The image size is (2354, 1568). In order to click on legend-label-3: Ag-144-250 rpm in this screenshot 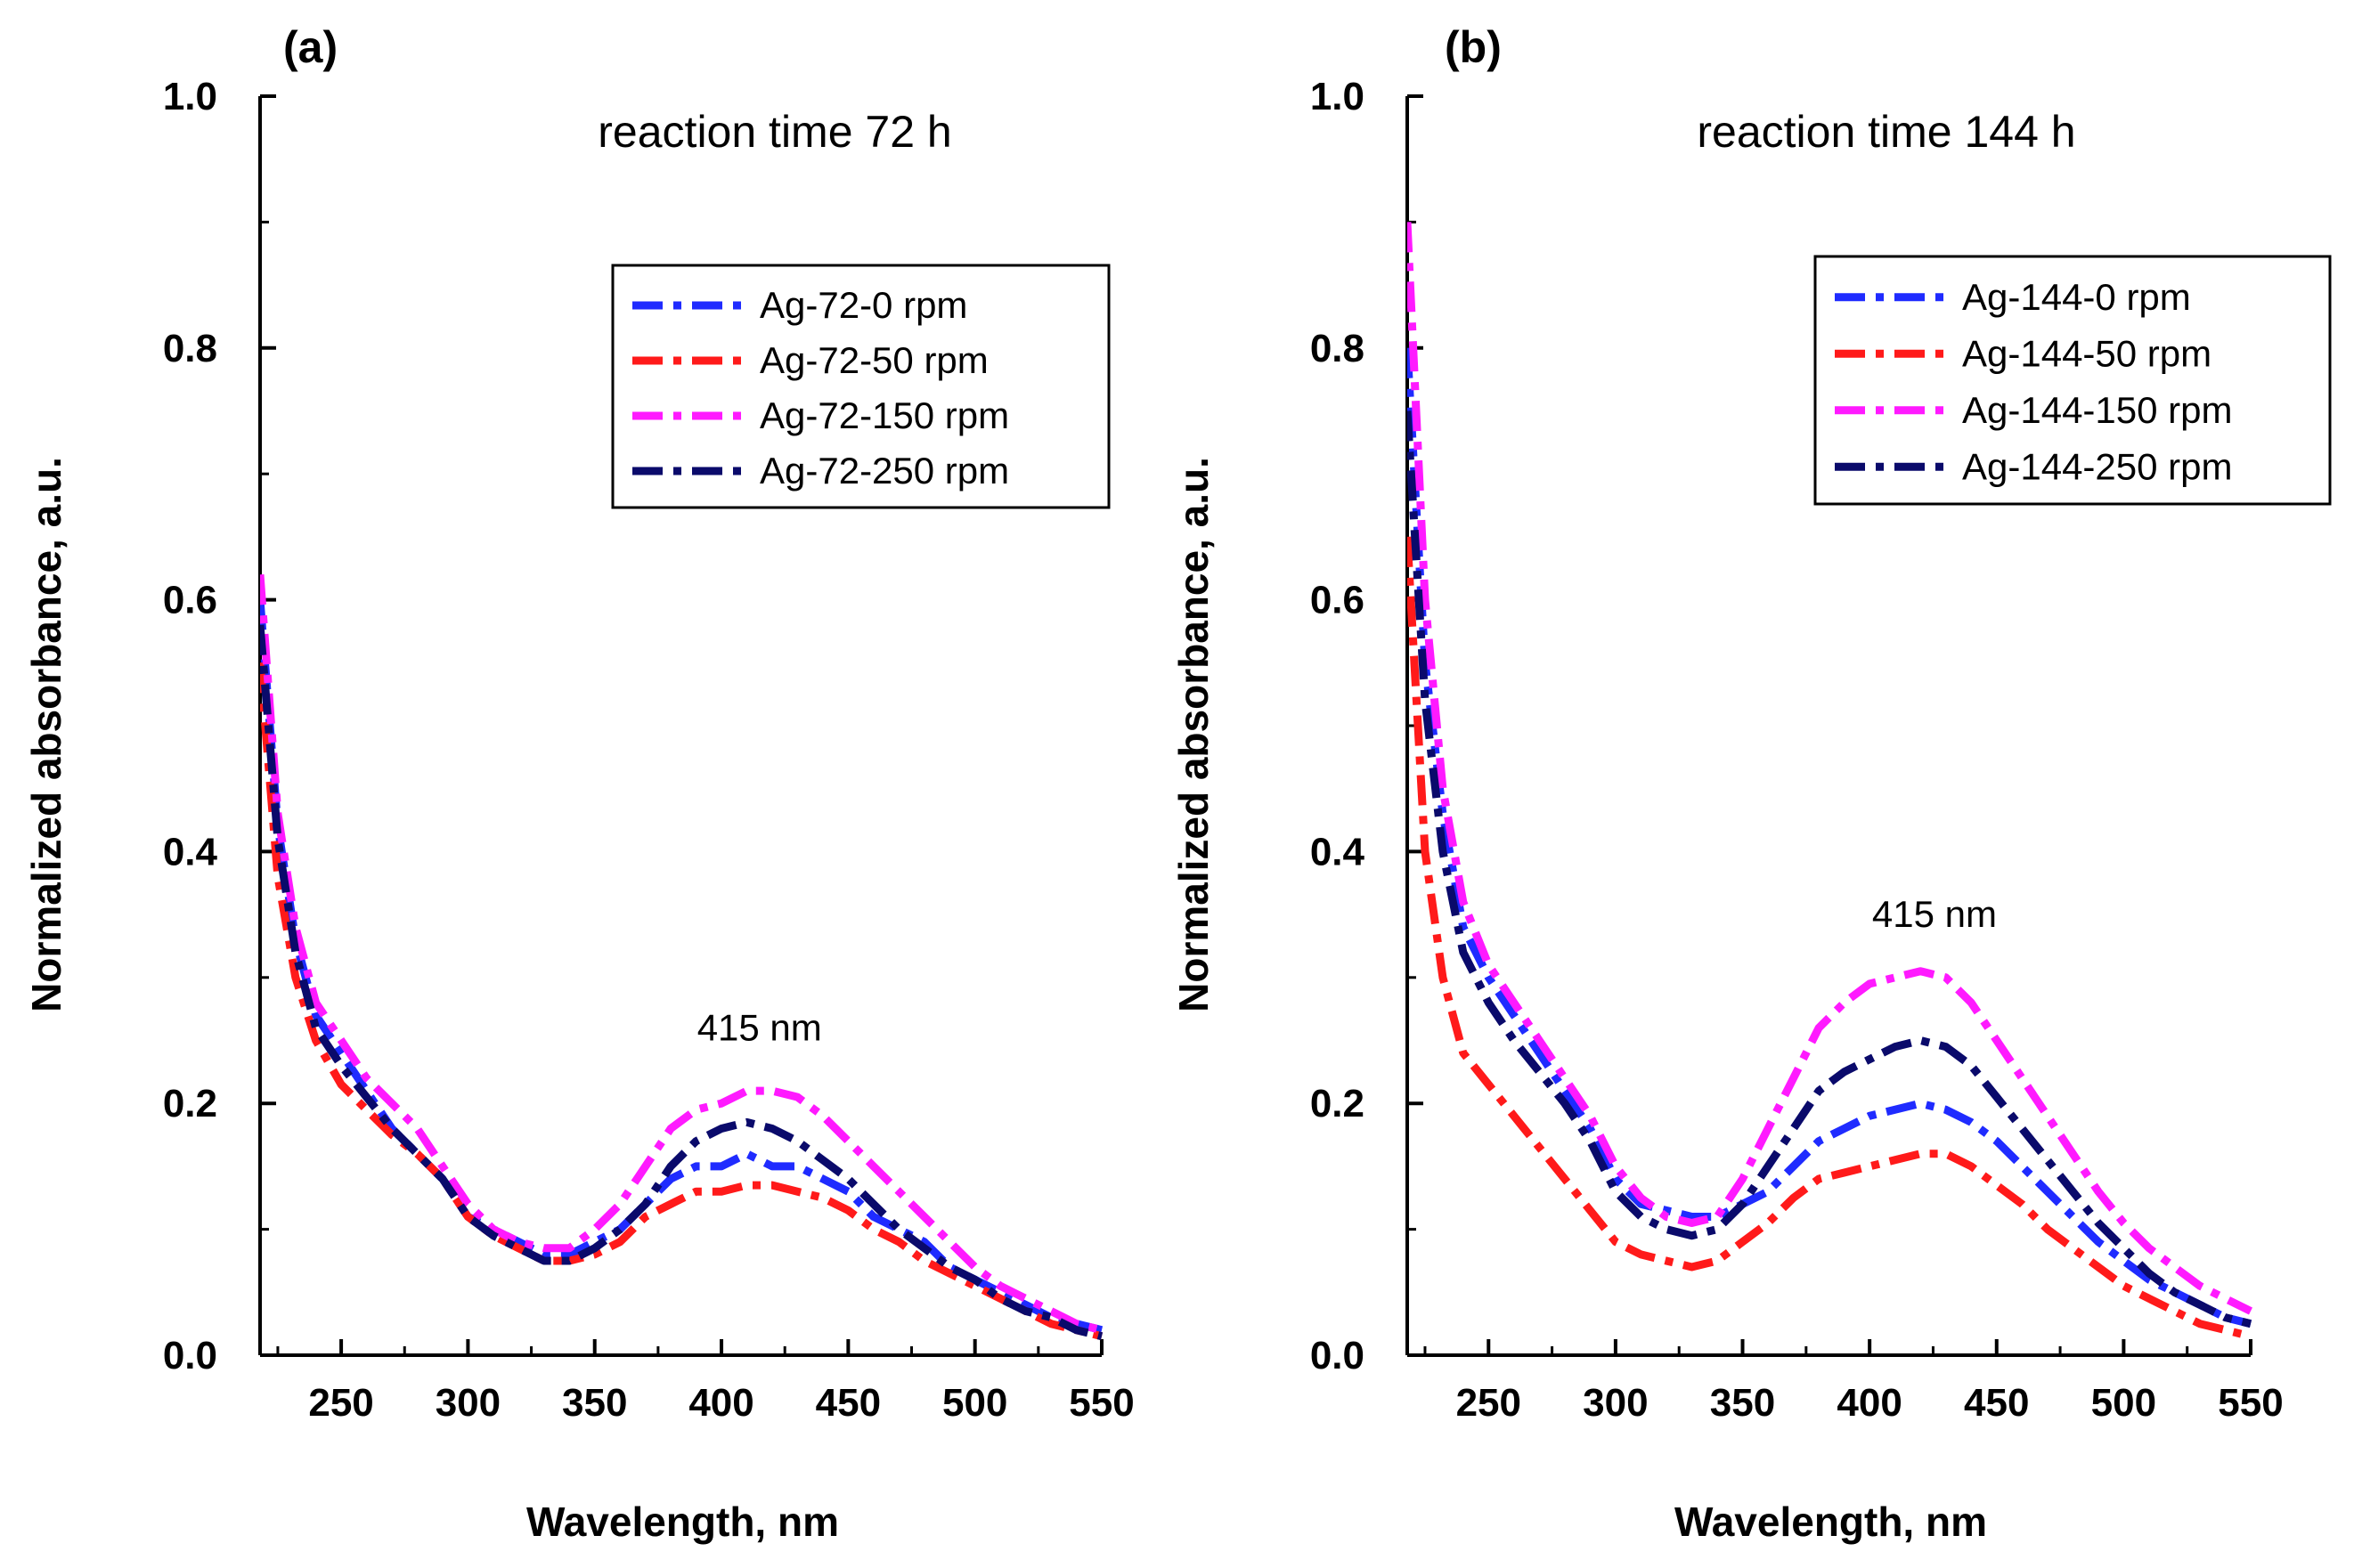, I will do `click(2097, 466)`.